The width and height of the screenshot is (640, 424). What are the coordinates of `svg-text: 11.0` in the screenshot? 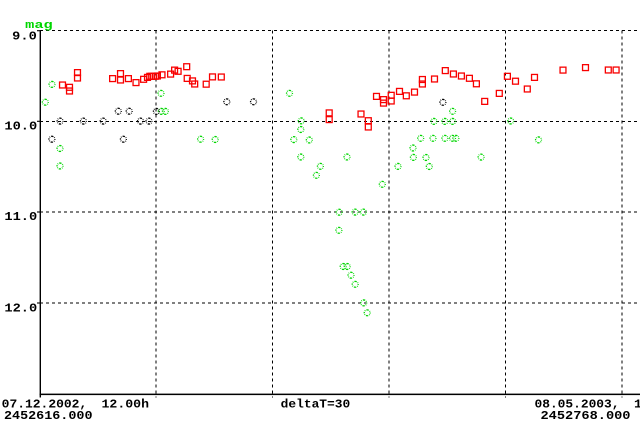 It's located at (20, 217).